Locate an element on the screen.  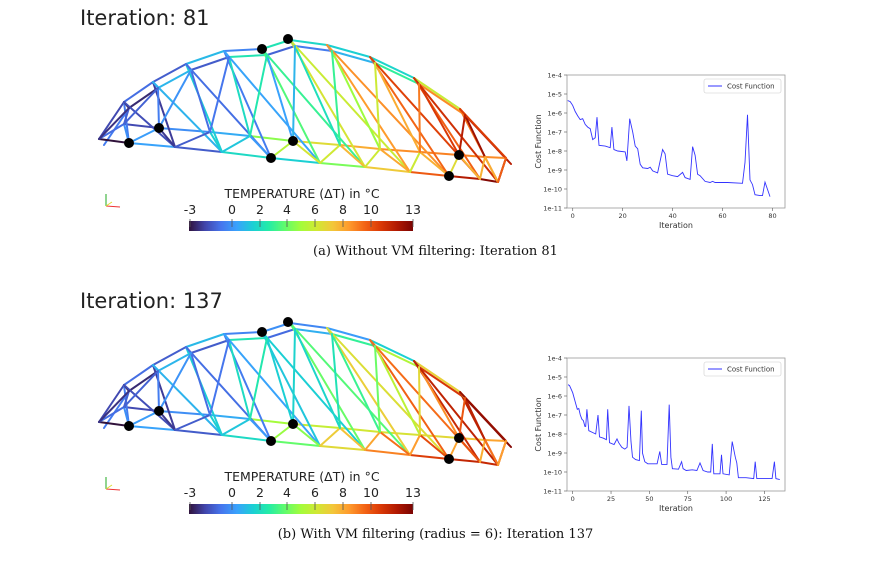
legend-box is located at coordinates (742, 86).